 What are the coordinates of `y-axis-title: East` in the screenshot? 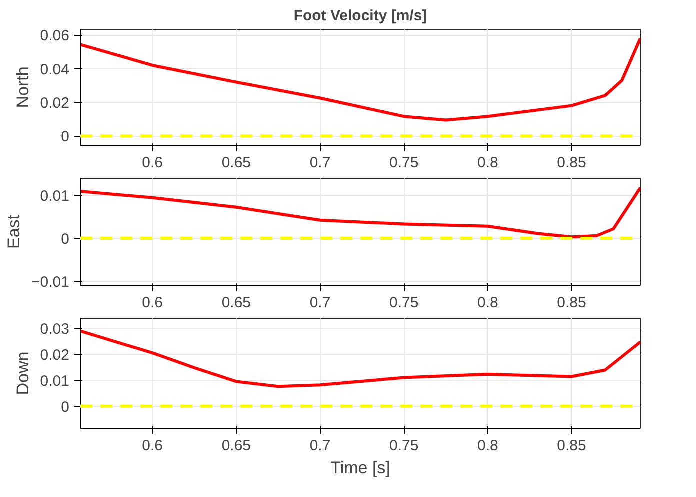 It's located at (14, 232).